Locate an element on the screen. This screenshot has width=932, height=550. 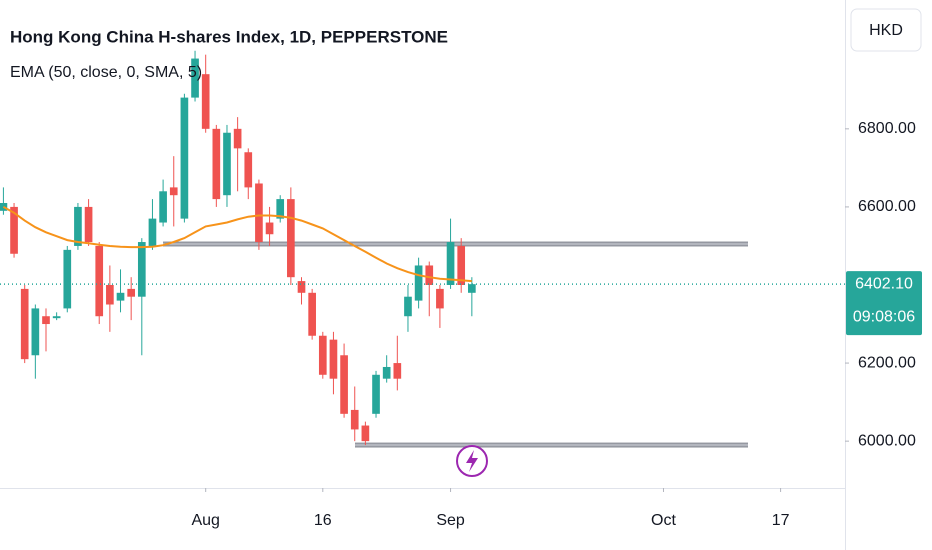
y-tick-label: 6200.00 is located at coordinates (887, 362).